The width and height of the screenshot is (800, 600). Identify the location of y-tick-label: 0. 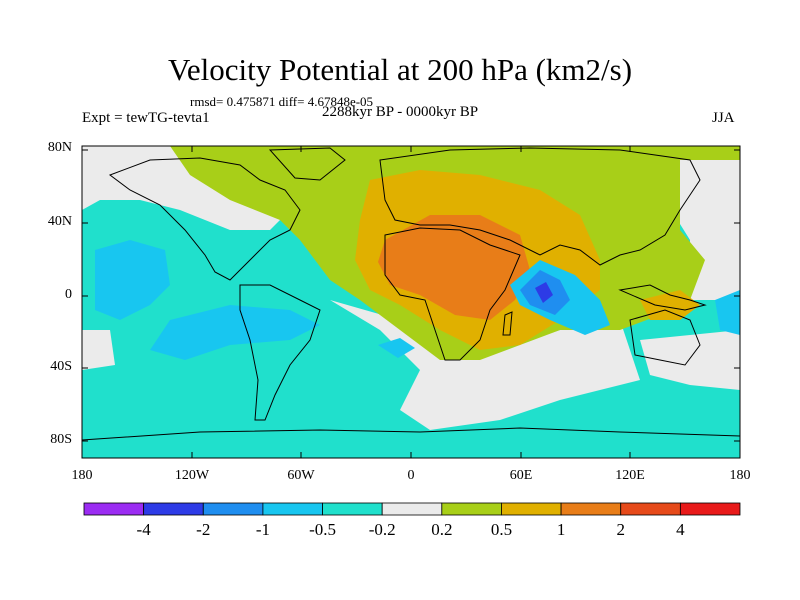
(68, 294).